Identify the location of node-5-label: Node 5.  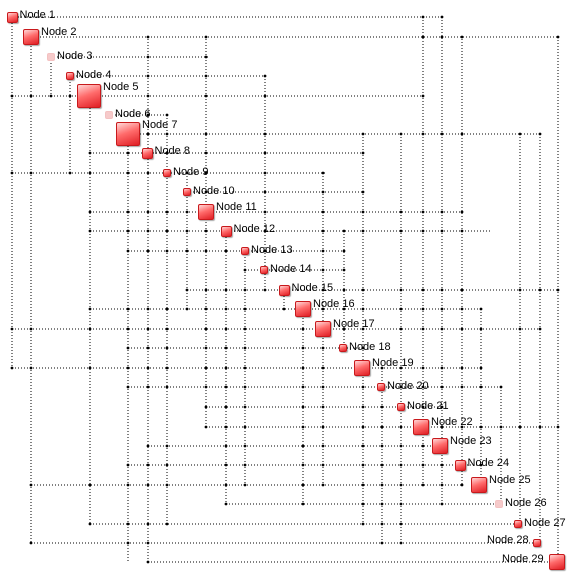
(121, 87).